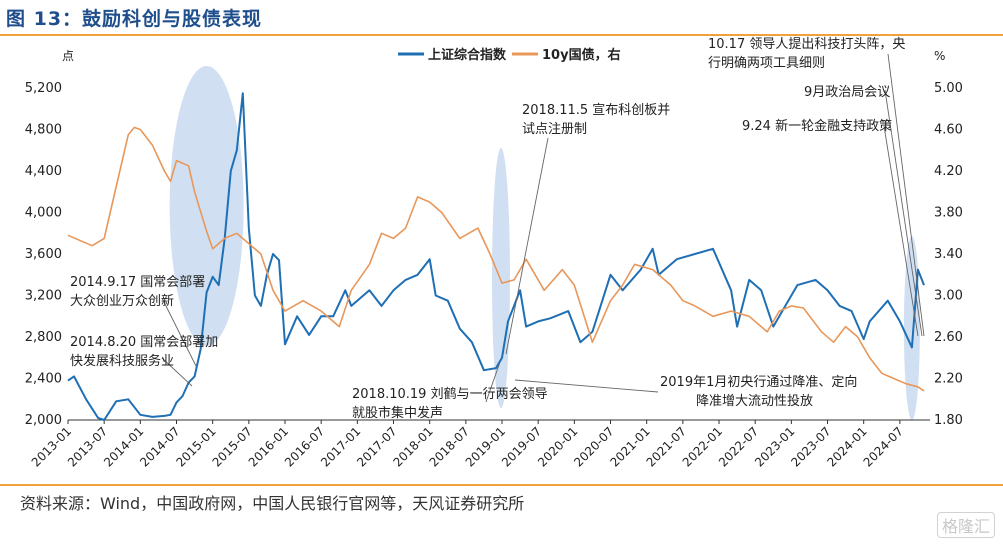 The image size is (1003, 544). Describe the element at coordinates (122, 361) in the screenshot. I see `annotation-text: 快发展科技服务业` at that location.